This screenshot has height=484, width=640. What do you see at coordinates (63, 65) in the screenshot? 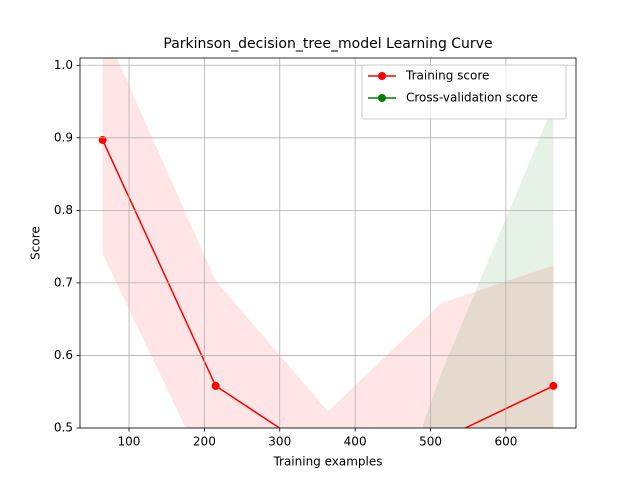
I see `y-tick-label: 1.0` at bounding box center [63, 65].